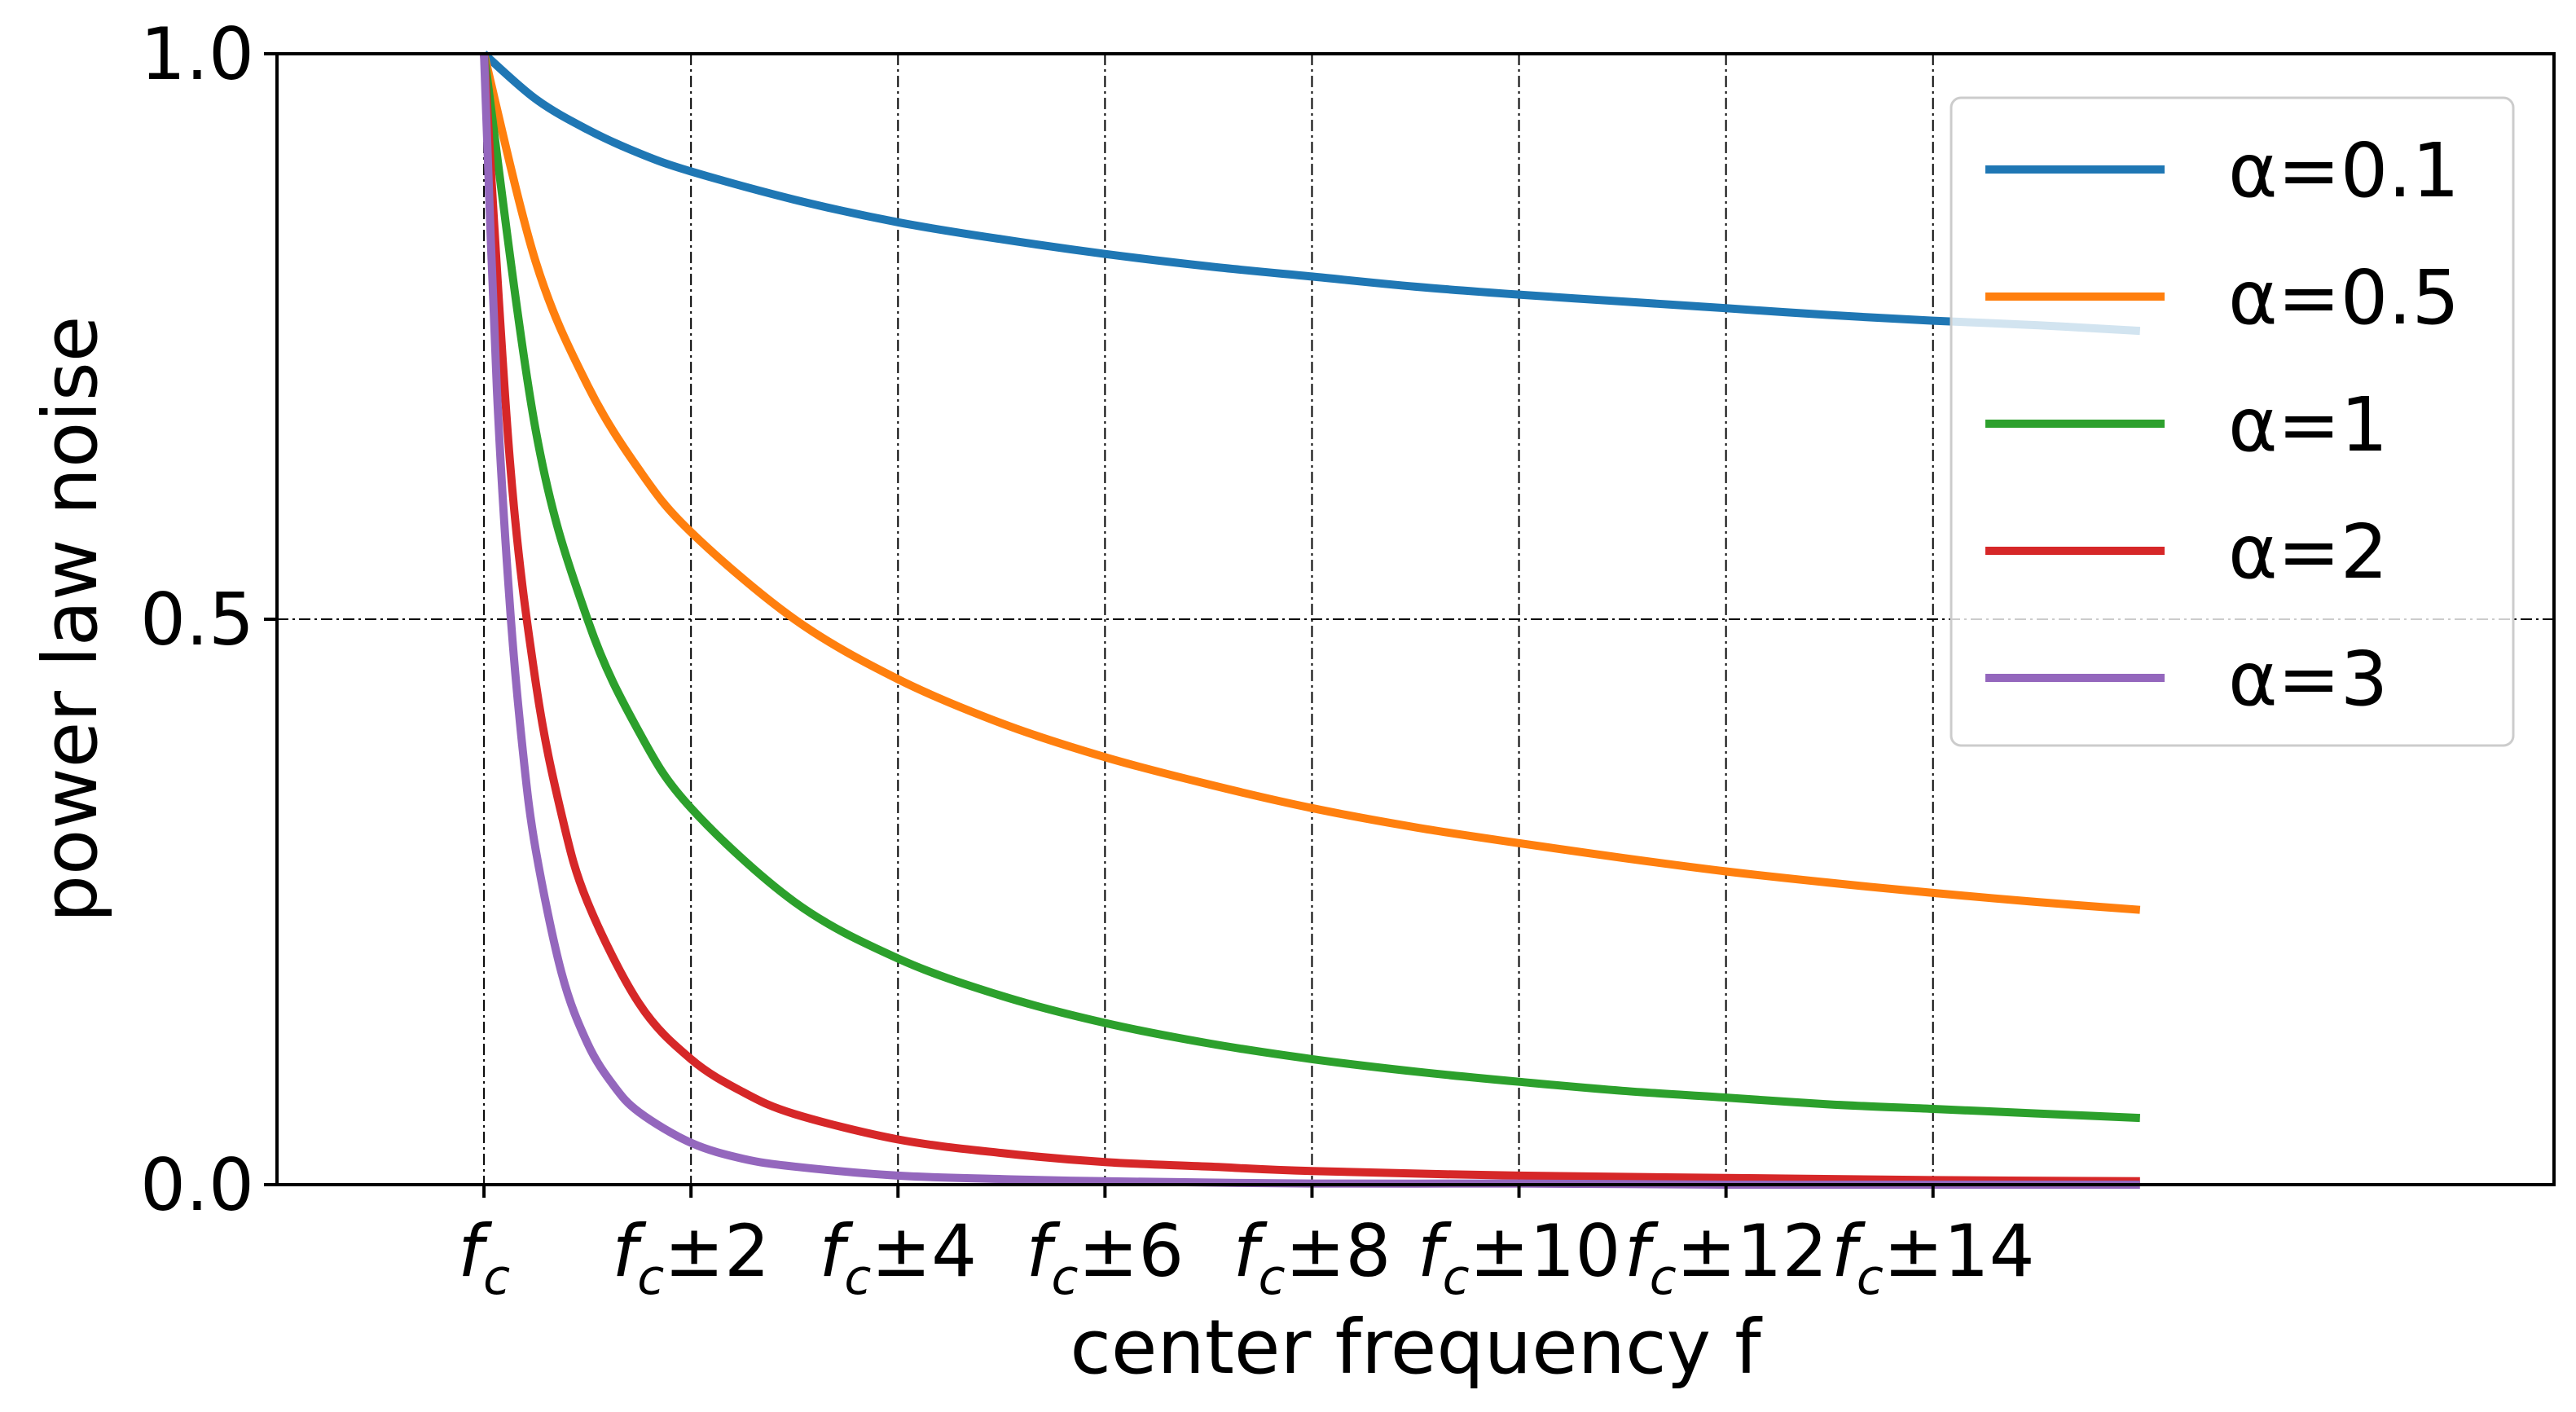  I want to click on x-tick-suffix: ±12, so click(1752, 1251).